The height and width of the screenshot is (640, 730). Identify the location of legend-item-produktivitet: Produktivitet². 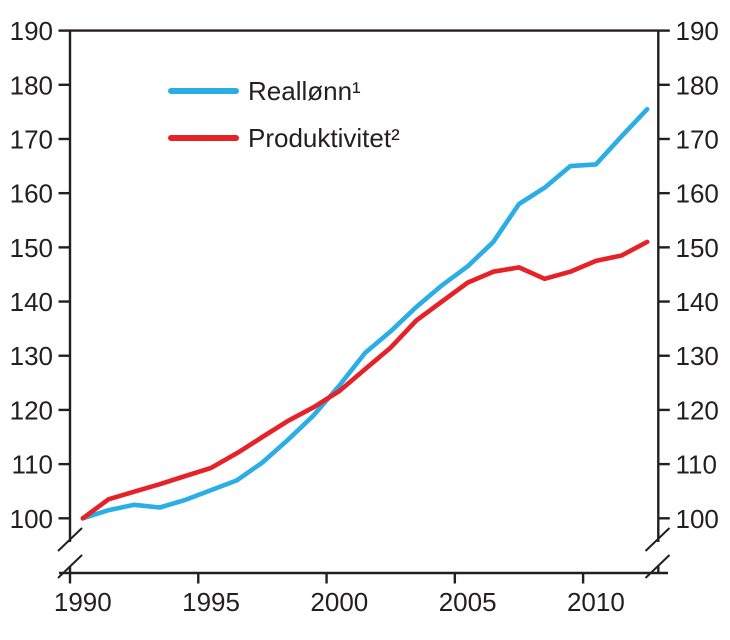
(284, 138).